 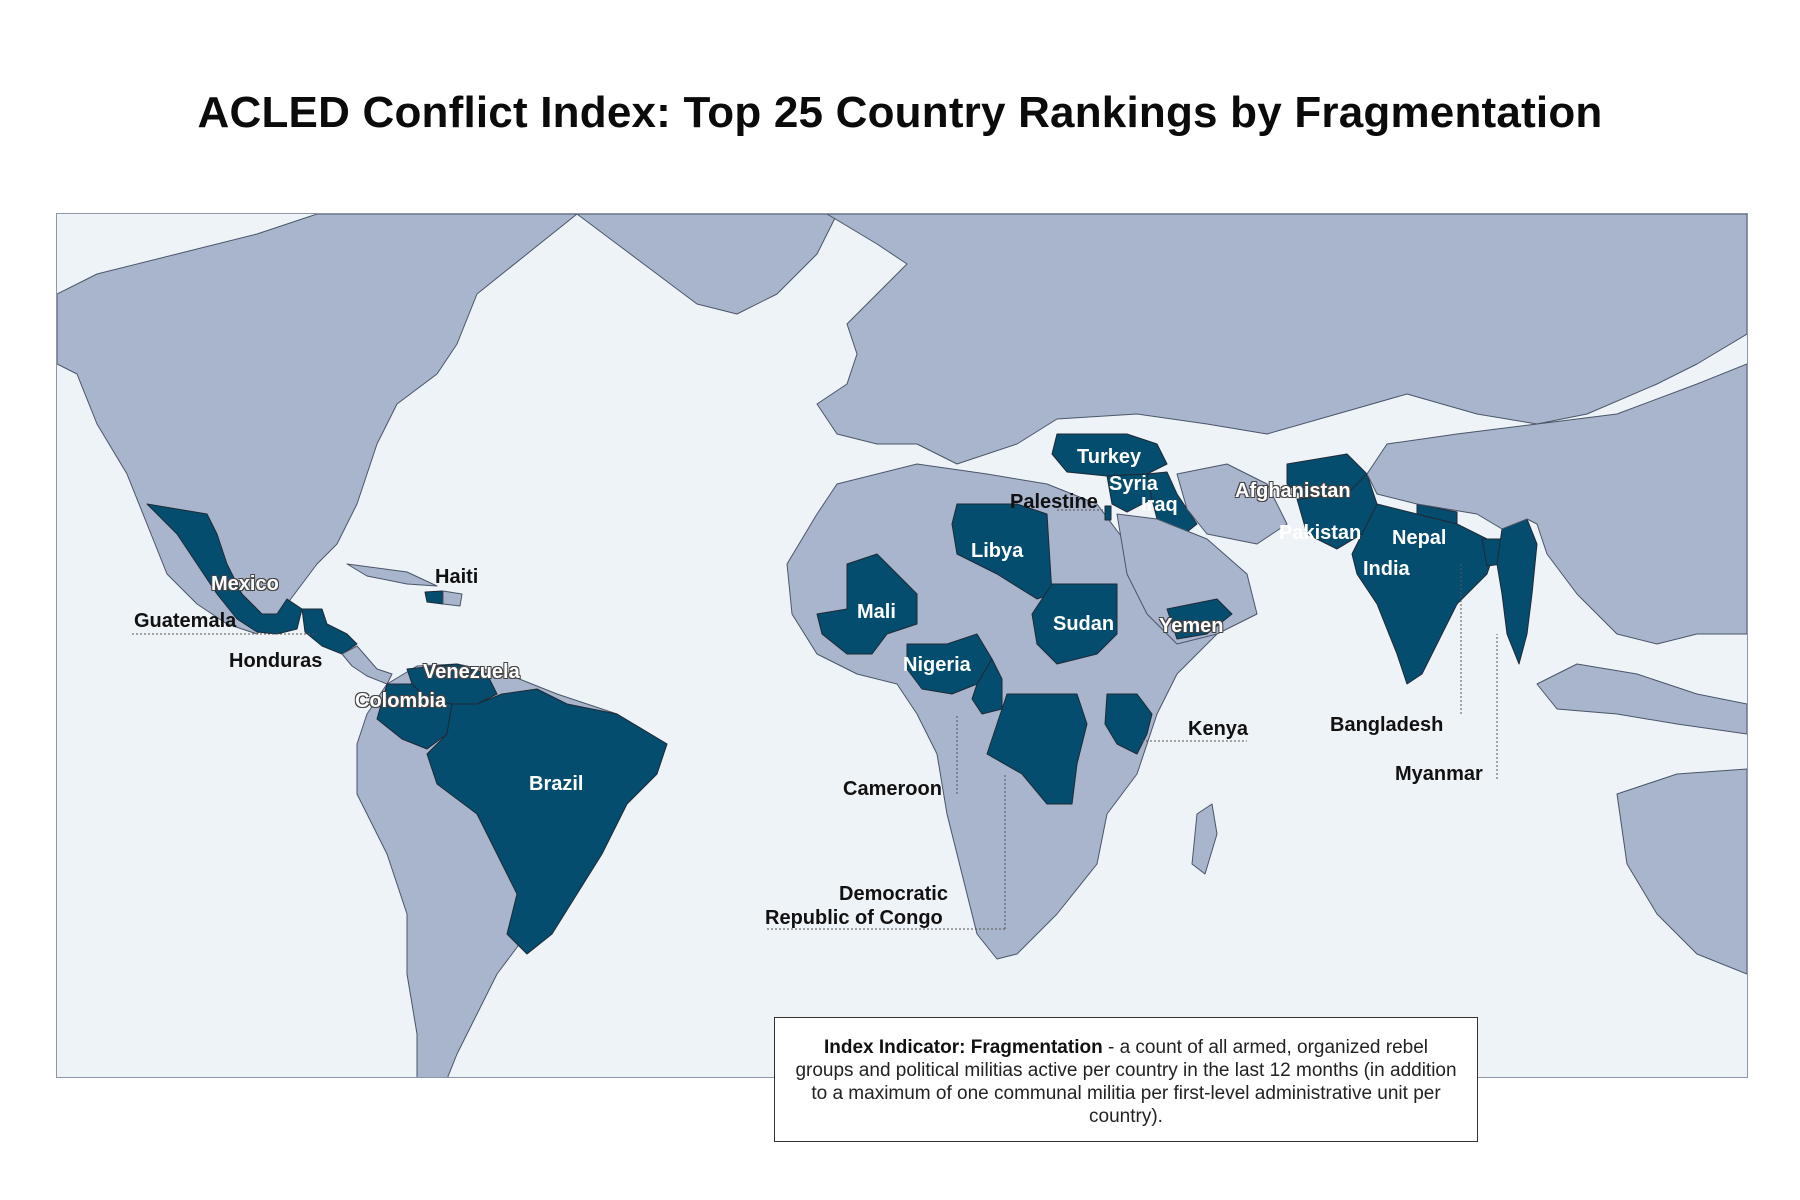 What do you see at coordinates (1387, 725) in the screenshot?
I see `label-bangladesh: Bangladesh` at bounding box center [1387, 725].